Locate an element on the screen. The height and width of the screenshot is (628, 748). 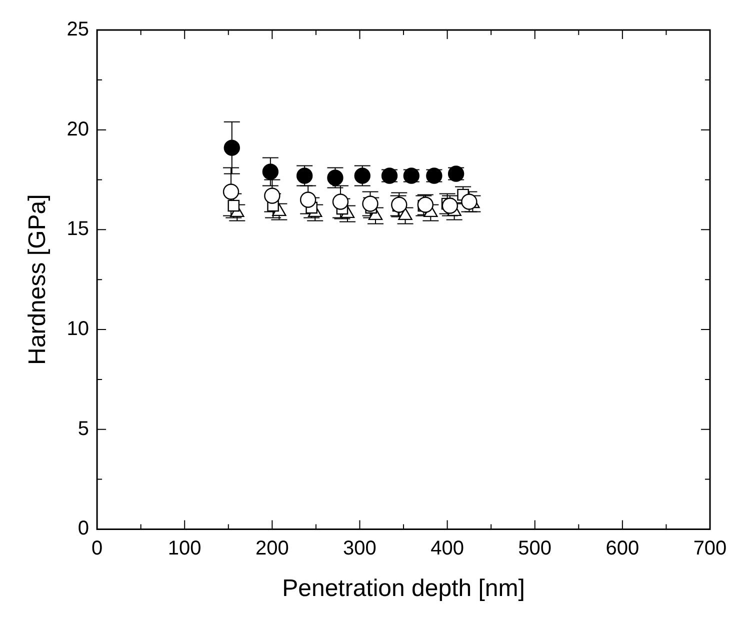
y-tick-label: 20 is located at coordinates (78, 129).